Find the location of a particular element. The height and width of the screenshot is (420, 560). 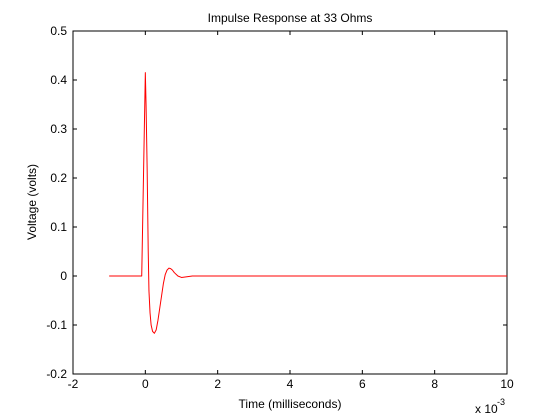

x-tick-label: 0 is located at coordinates (145, 384).